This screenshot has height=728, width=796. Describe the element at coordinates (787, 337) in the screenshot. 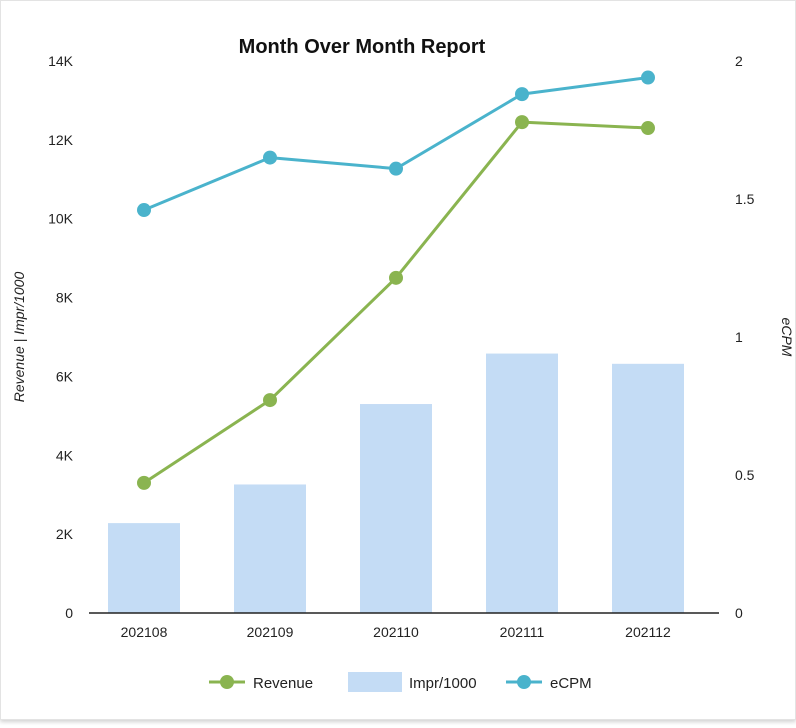

I see `y-right-axis-title: eCPM` at that location.